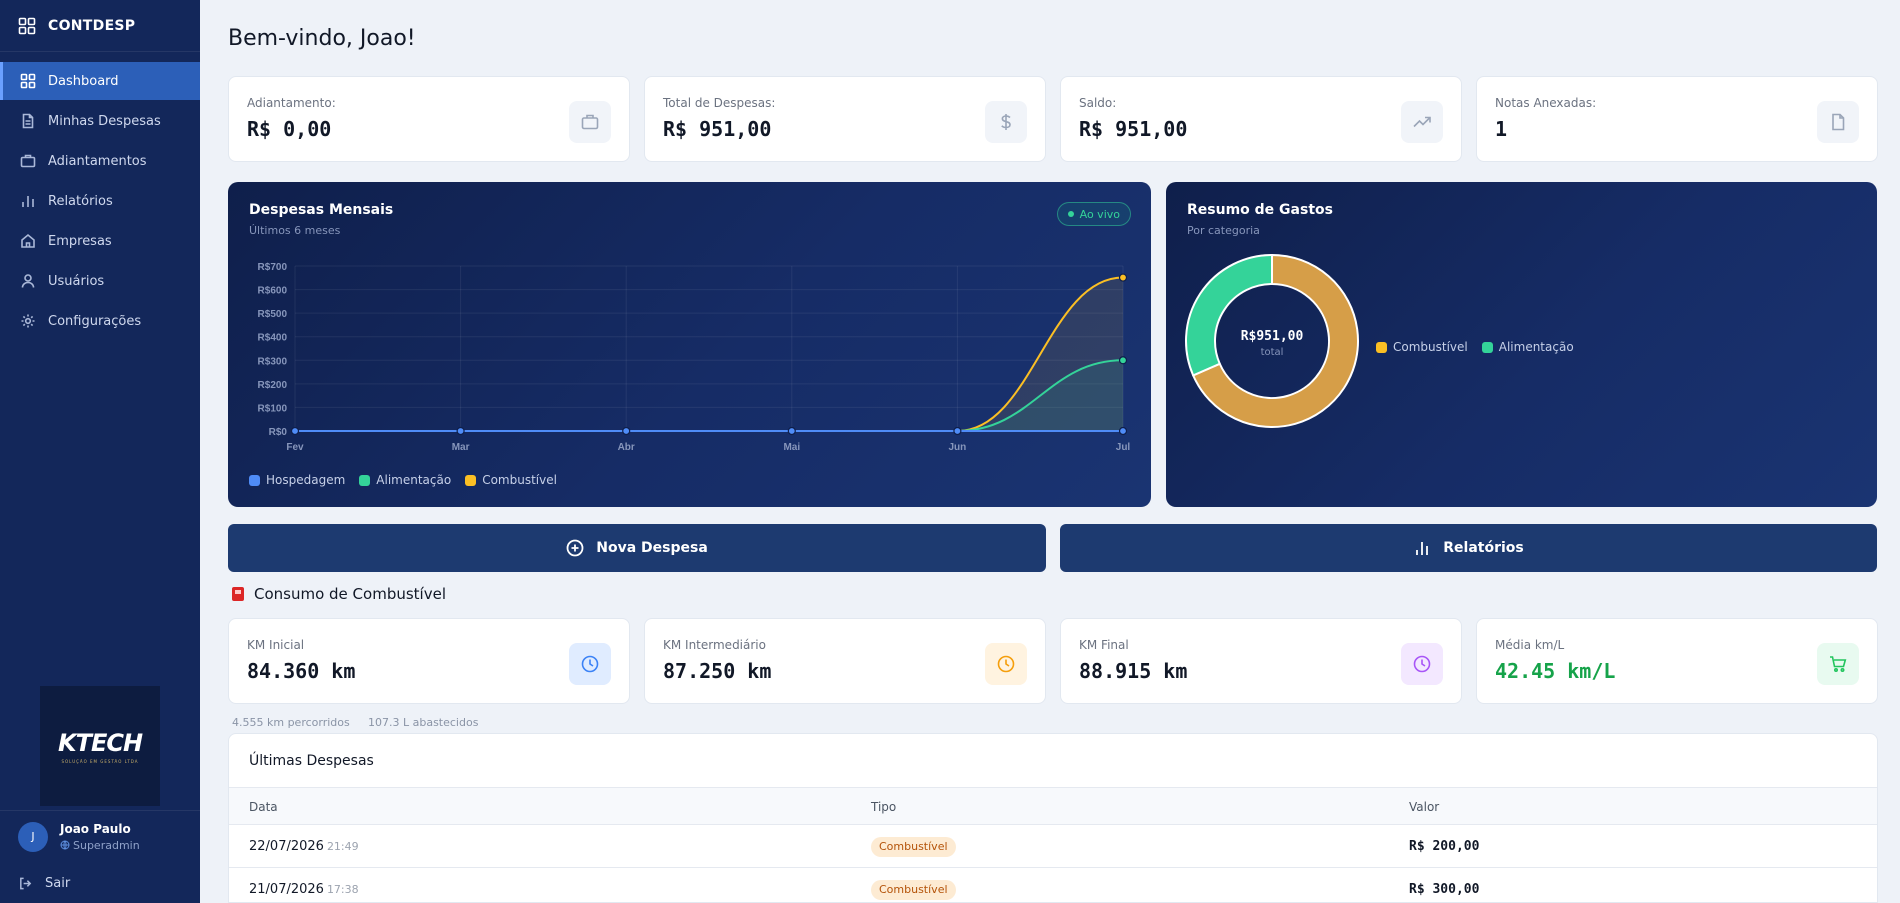 The width and height of the screenshot is (1900, 903). Describe the element at coordinates (1006, 664) in the screenshot. I see `clock-icon` at that location.